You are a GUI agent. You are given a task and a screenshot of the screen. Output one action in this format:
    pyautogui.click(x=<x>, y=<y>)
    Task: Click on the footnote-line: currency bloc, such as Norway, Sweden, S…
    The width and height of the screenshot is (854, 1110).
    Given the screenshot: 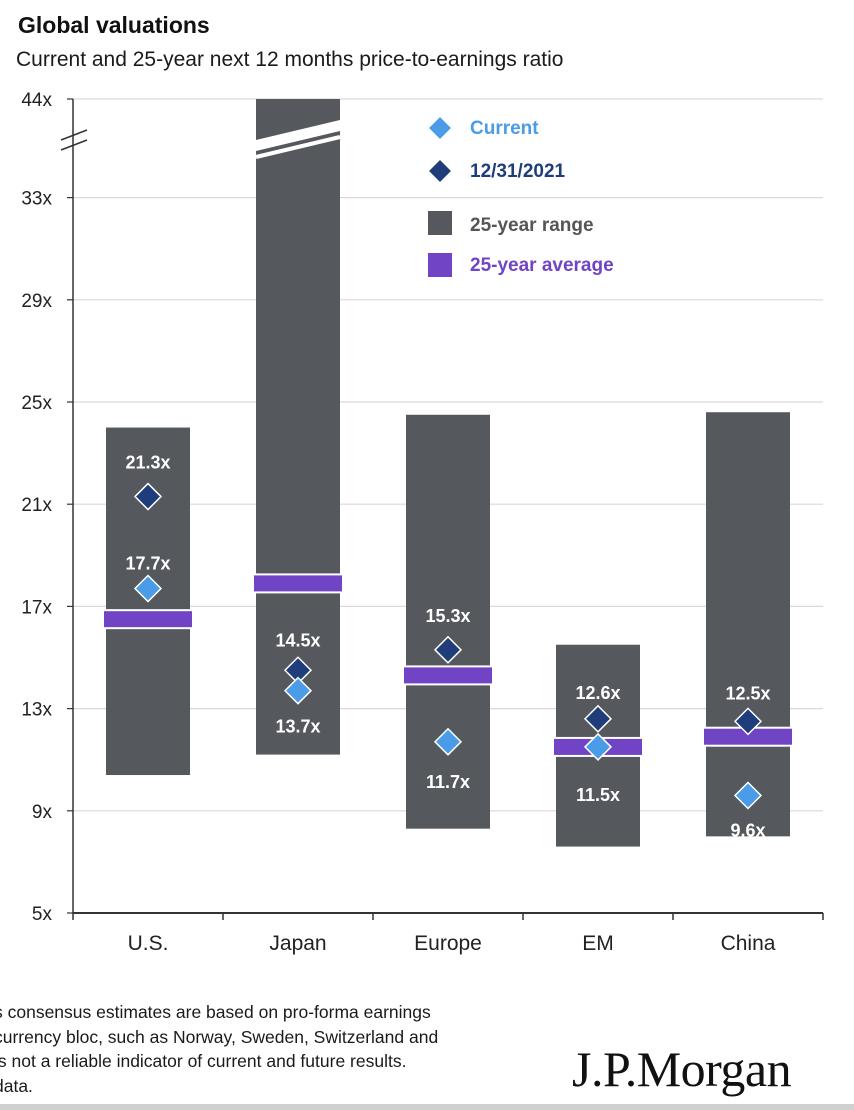 What is the action you would take?
    pyautogui.click(x=219, y=1036)
    